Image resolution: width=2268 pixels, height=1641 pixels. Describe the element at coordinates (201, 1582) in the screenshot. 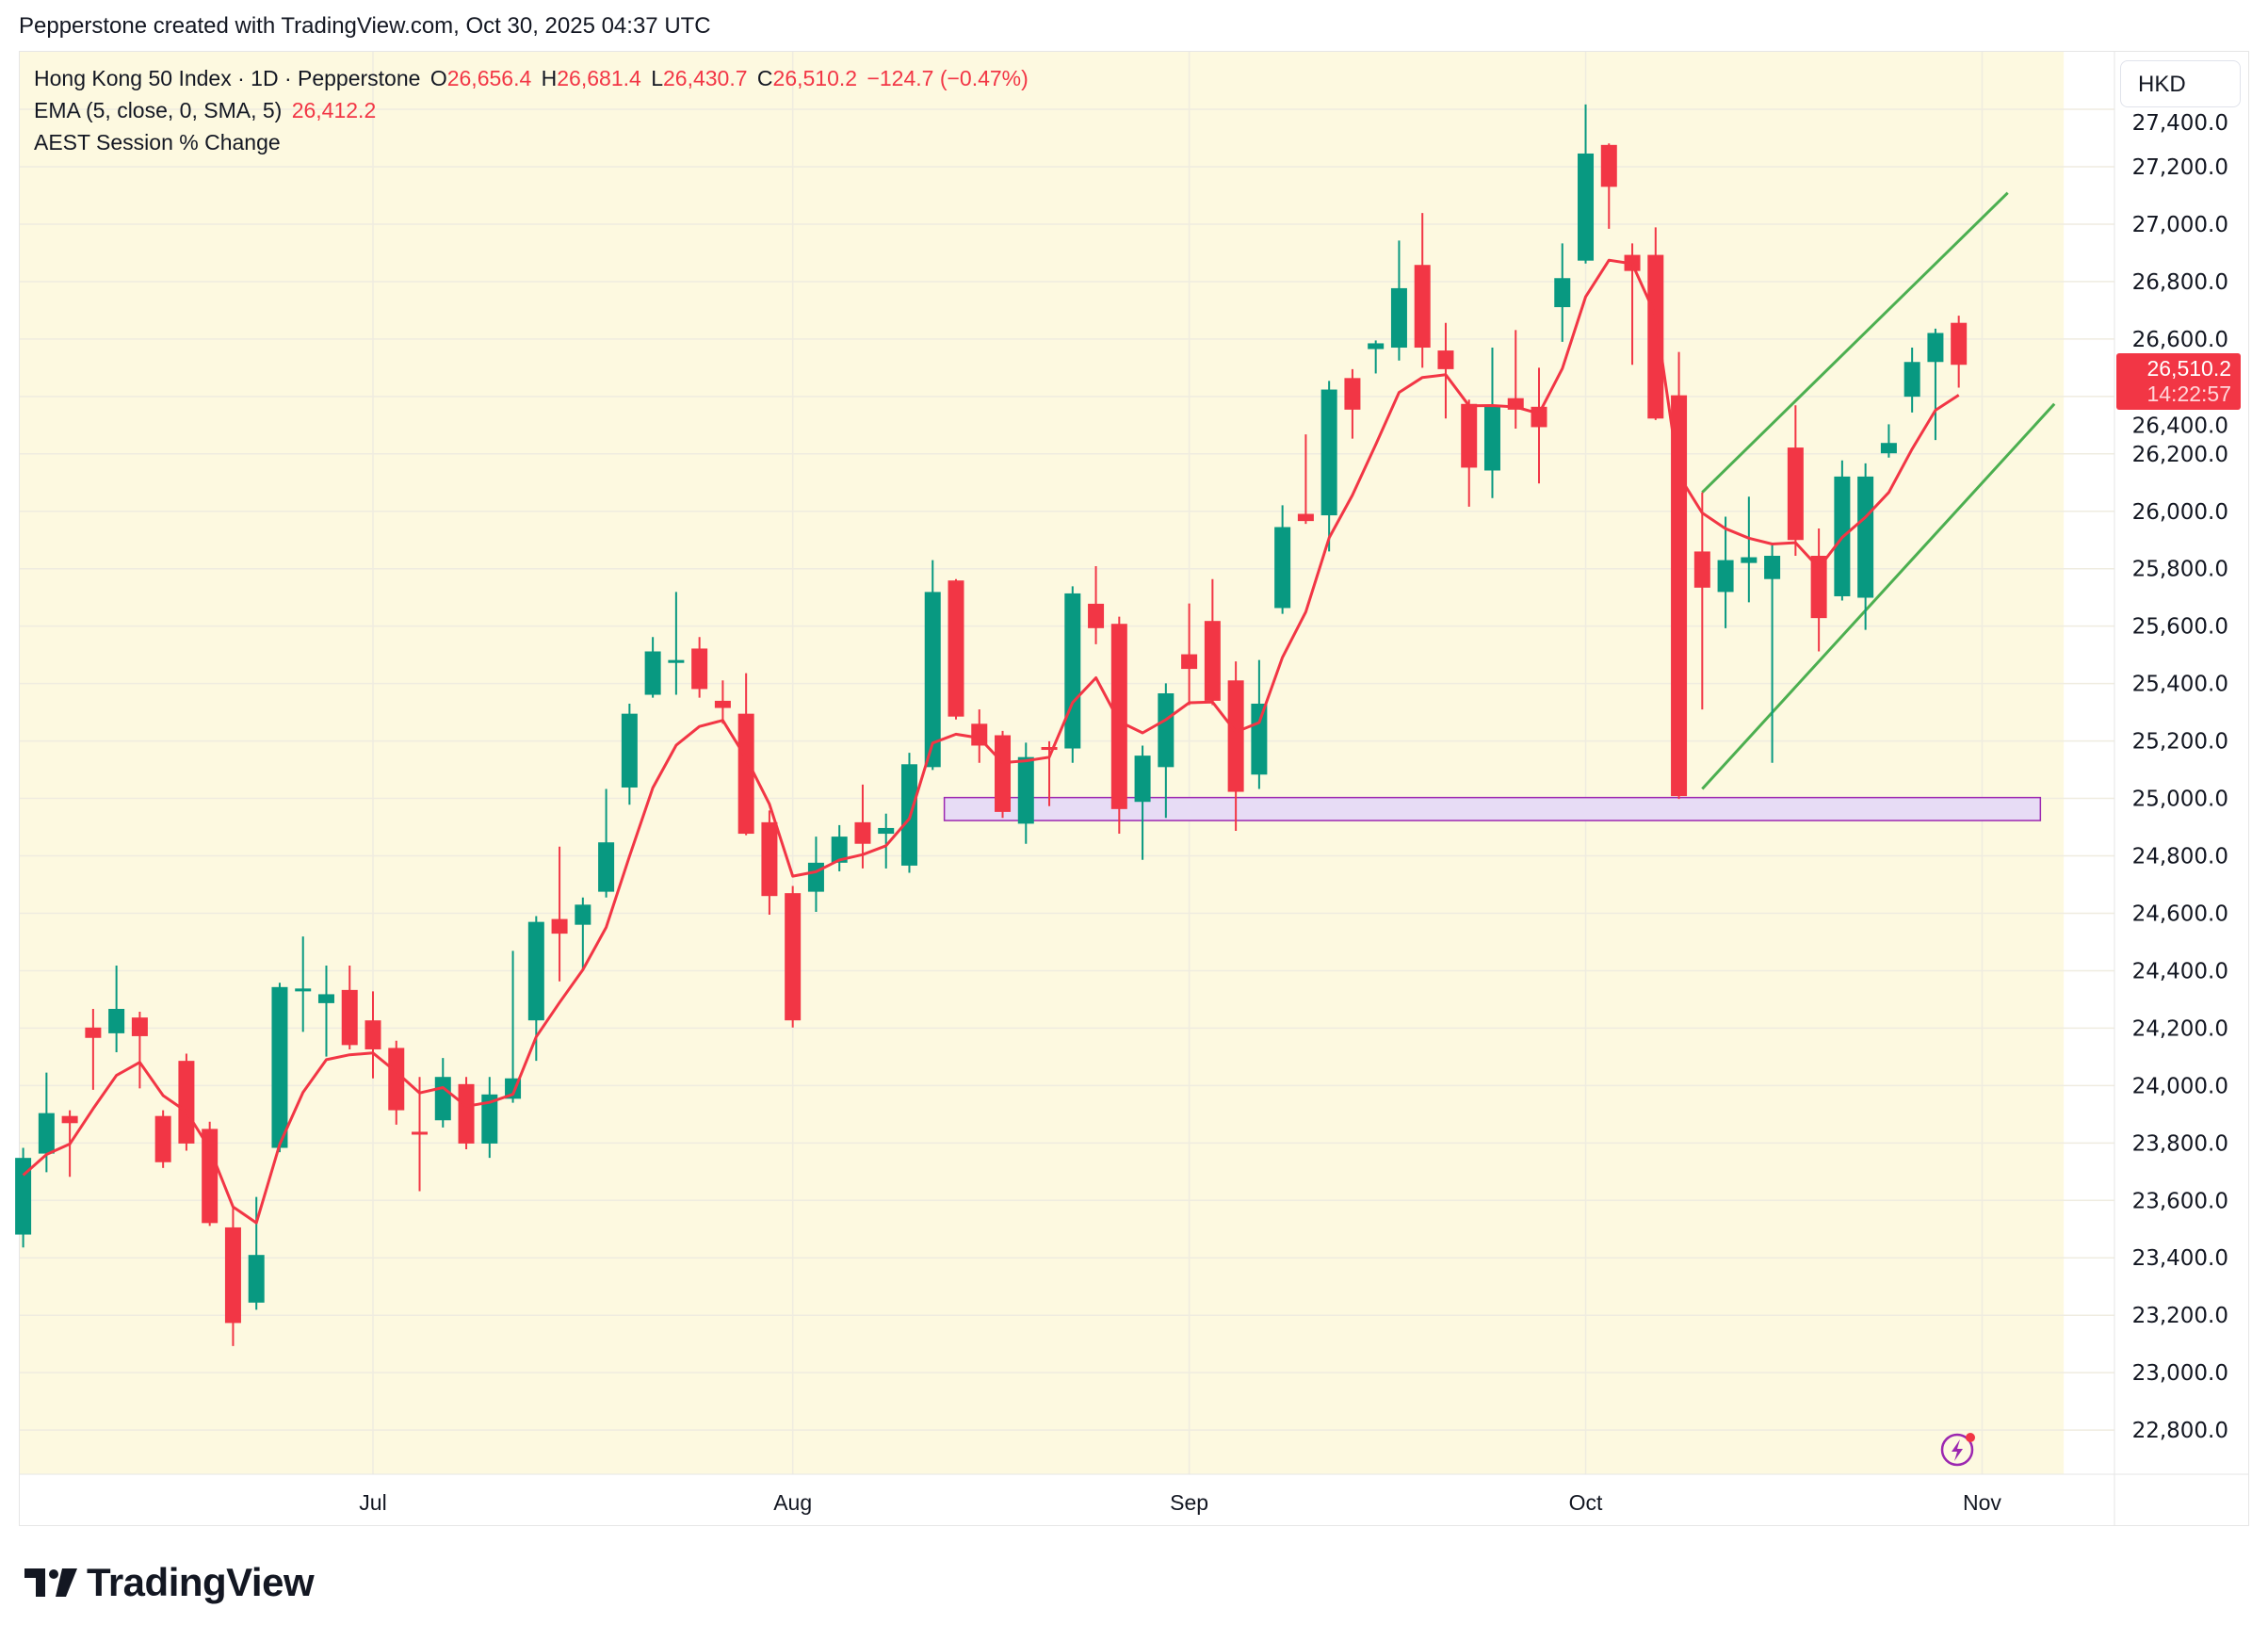

I see `brand-name: TradingView` at that location.